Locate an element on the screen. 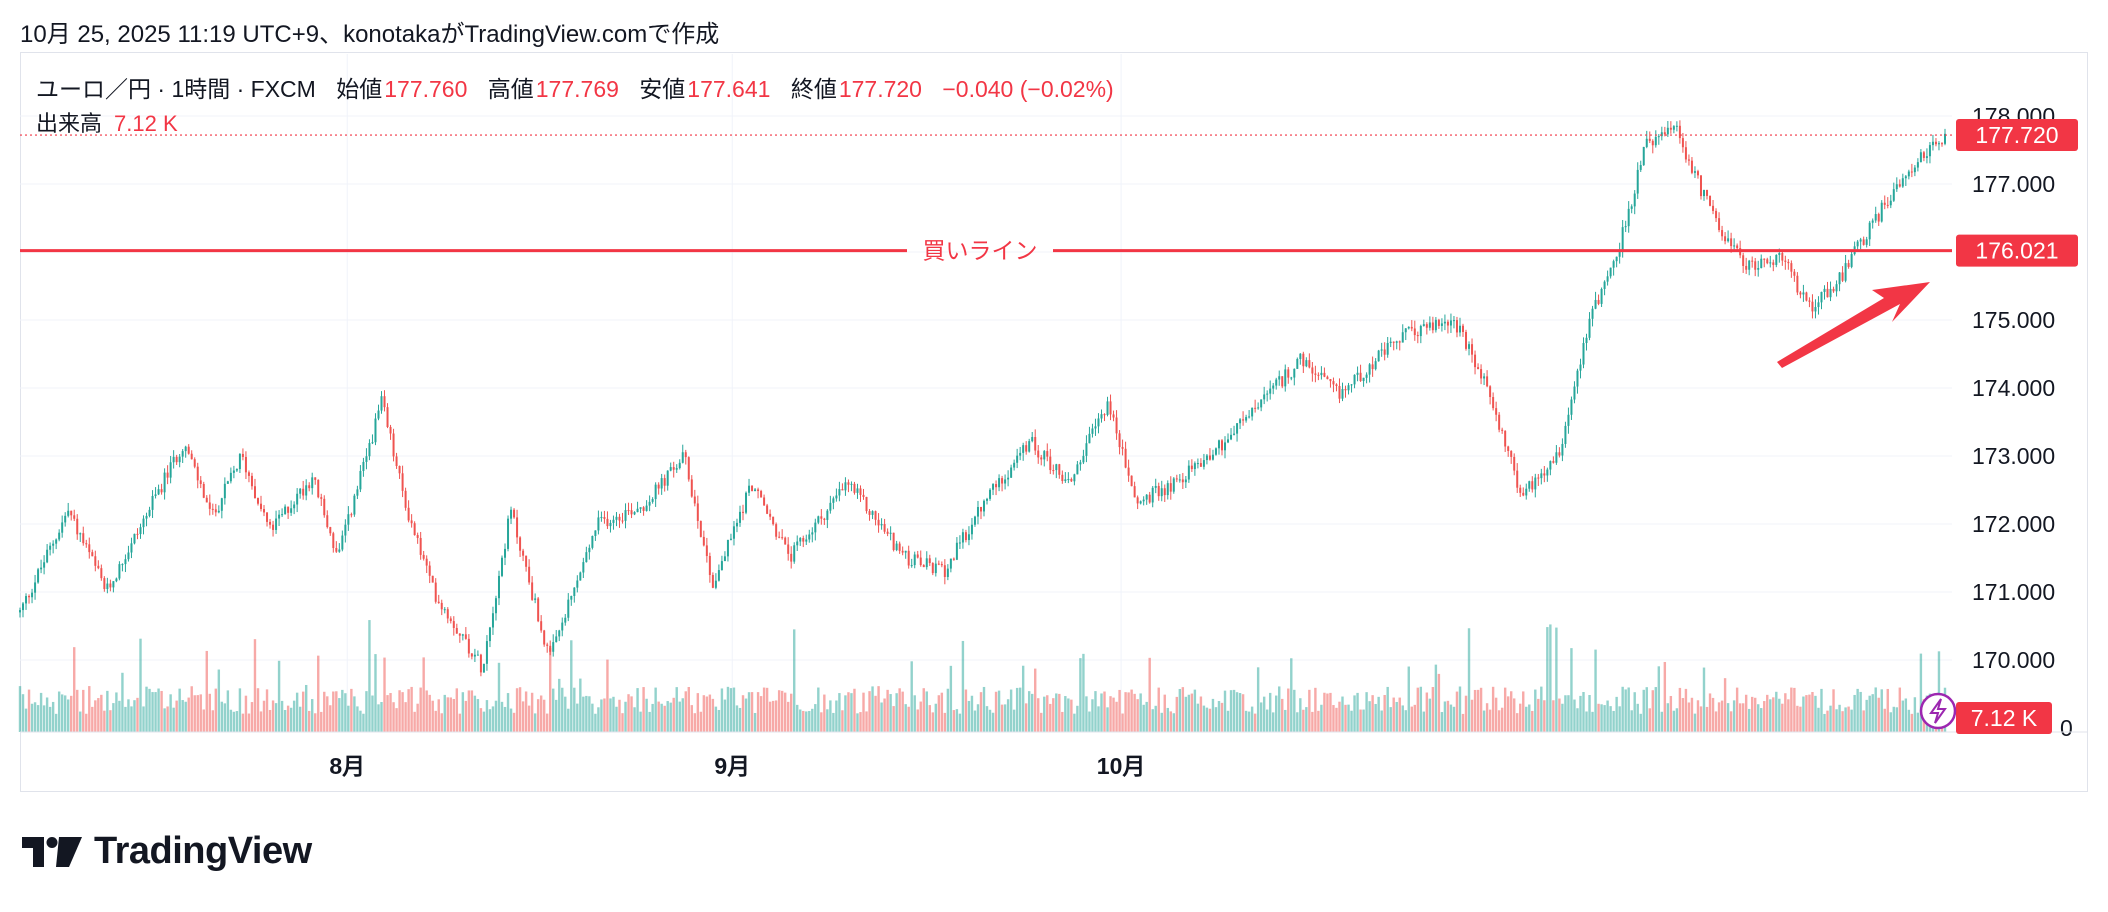  buy-line: 買いライン is located at coordinates (986, 251).